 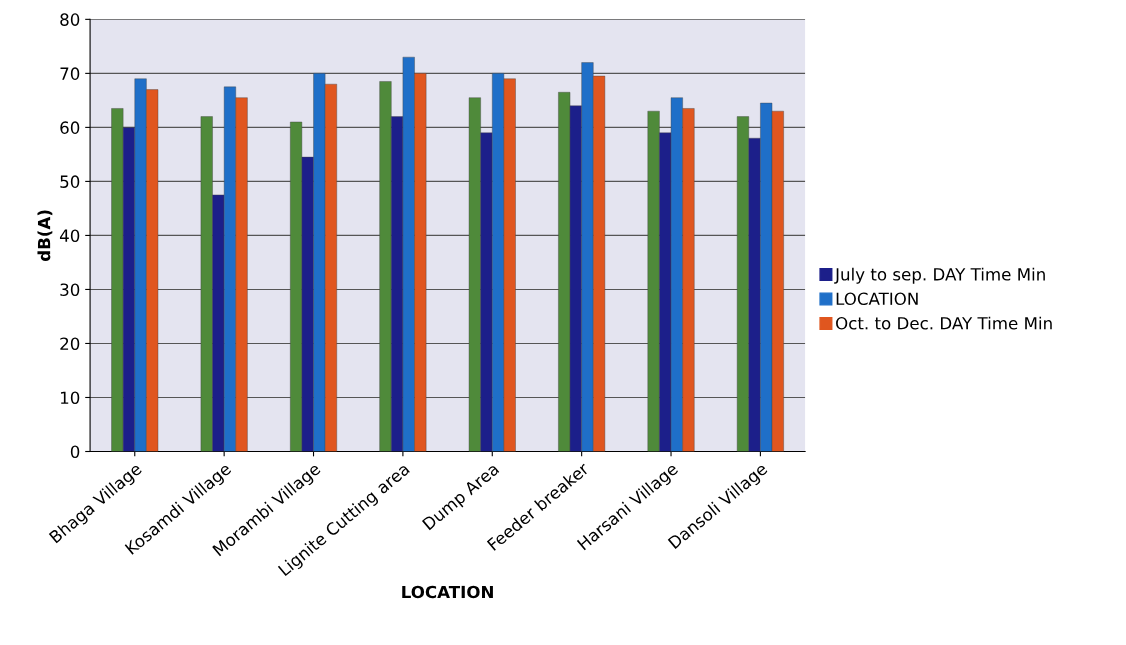 I want to click on legend-label: LOCATION, so click(x=877, y=299).